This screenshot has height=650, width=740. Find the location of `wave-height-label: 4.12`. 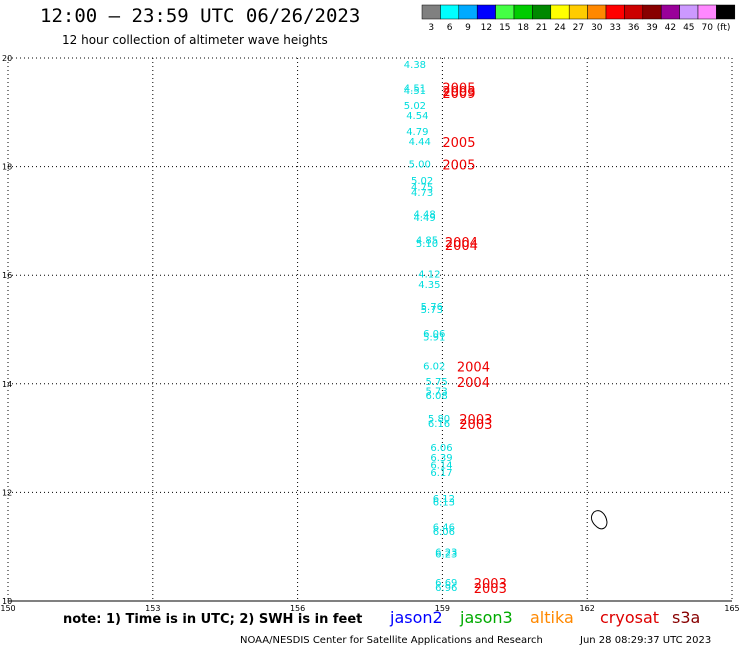

wave-height-label: 4.12 is located at coordinates (429, 274).